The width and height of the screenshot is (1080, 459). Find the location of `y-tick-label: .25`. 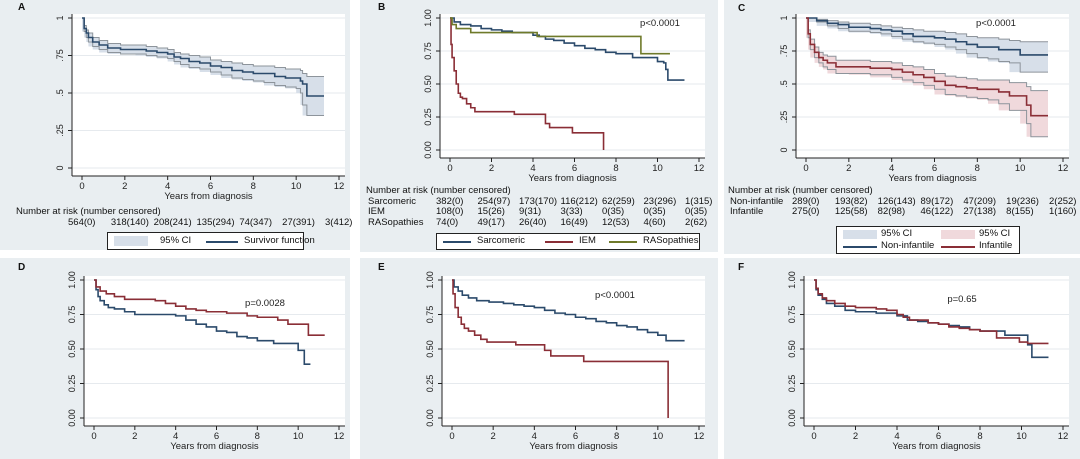

y-tick-label: .25 is located at coordinates (60, 130).